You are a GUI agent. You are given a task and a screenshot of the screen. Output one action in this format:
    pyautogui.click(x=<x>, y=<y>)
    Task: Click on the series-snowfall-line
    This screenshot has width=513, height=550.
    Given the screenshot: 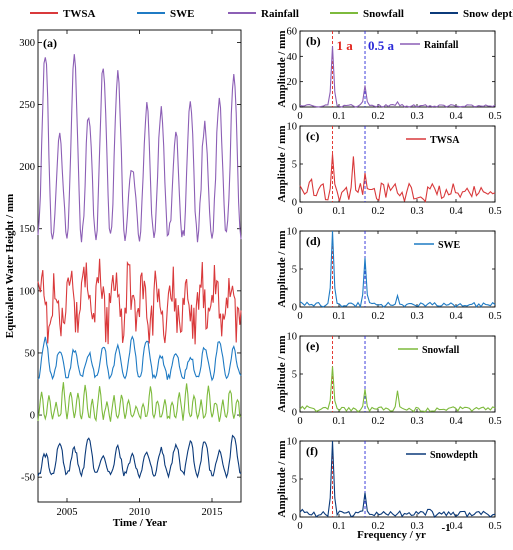 What is the action you would take?
    pyautogui.click(x=139, y=402)
    